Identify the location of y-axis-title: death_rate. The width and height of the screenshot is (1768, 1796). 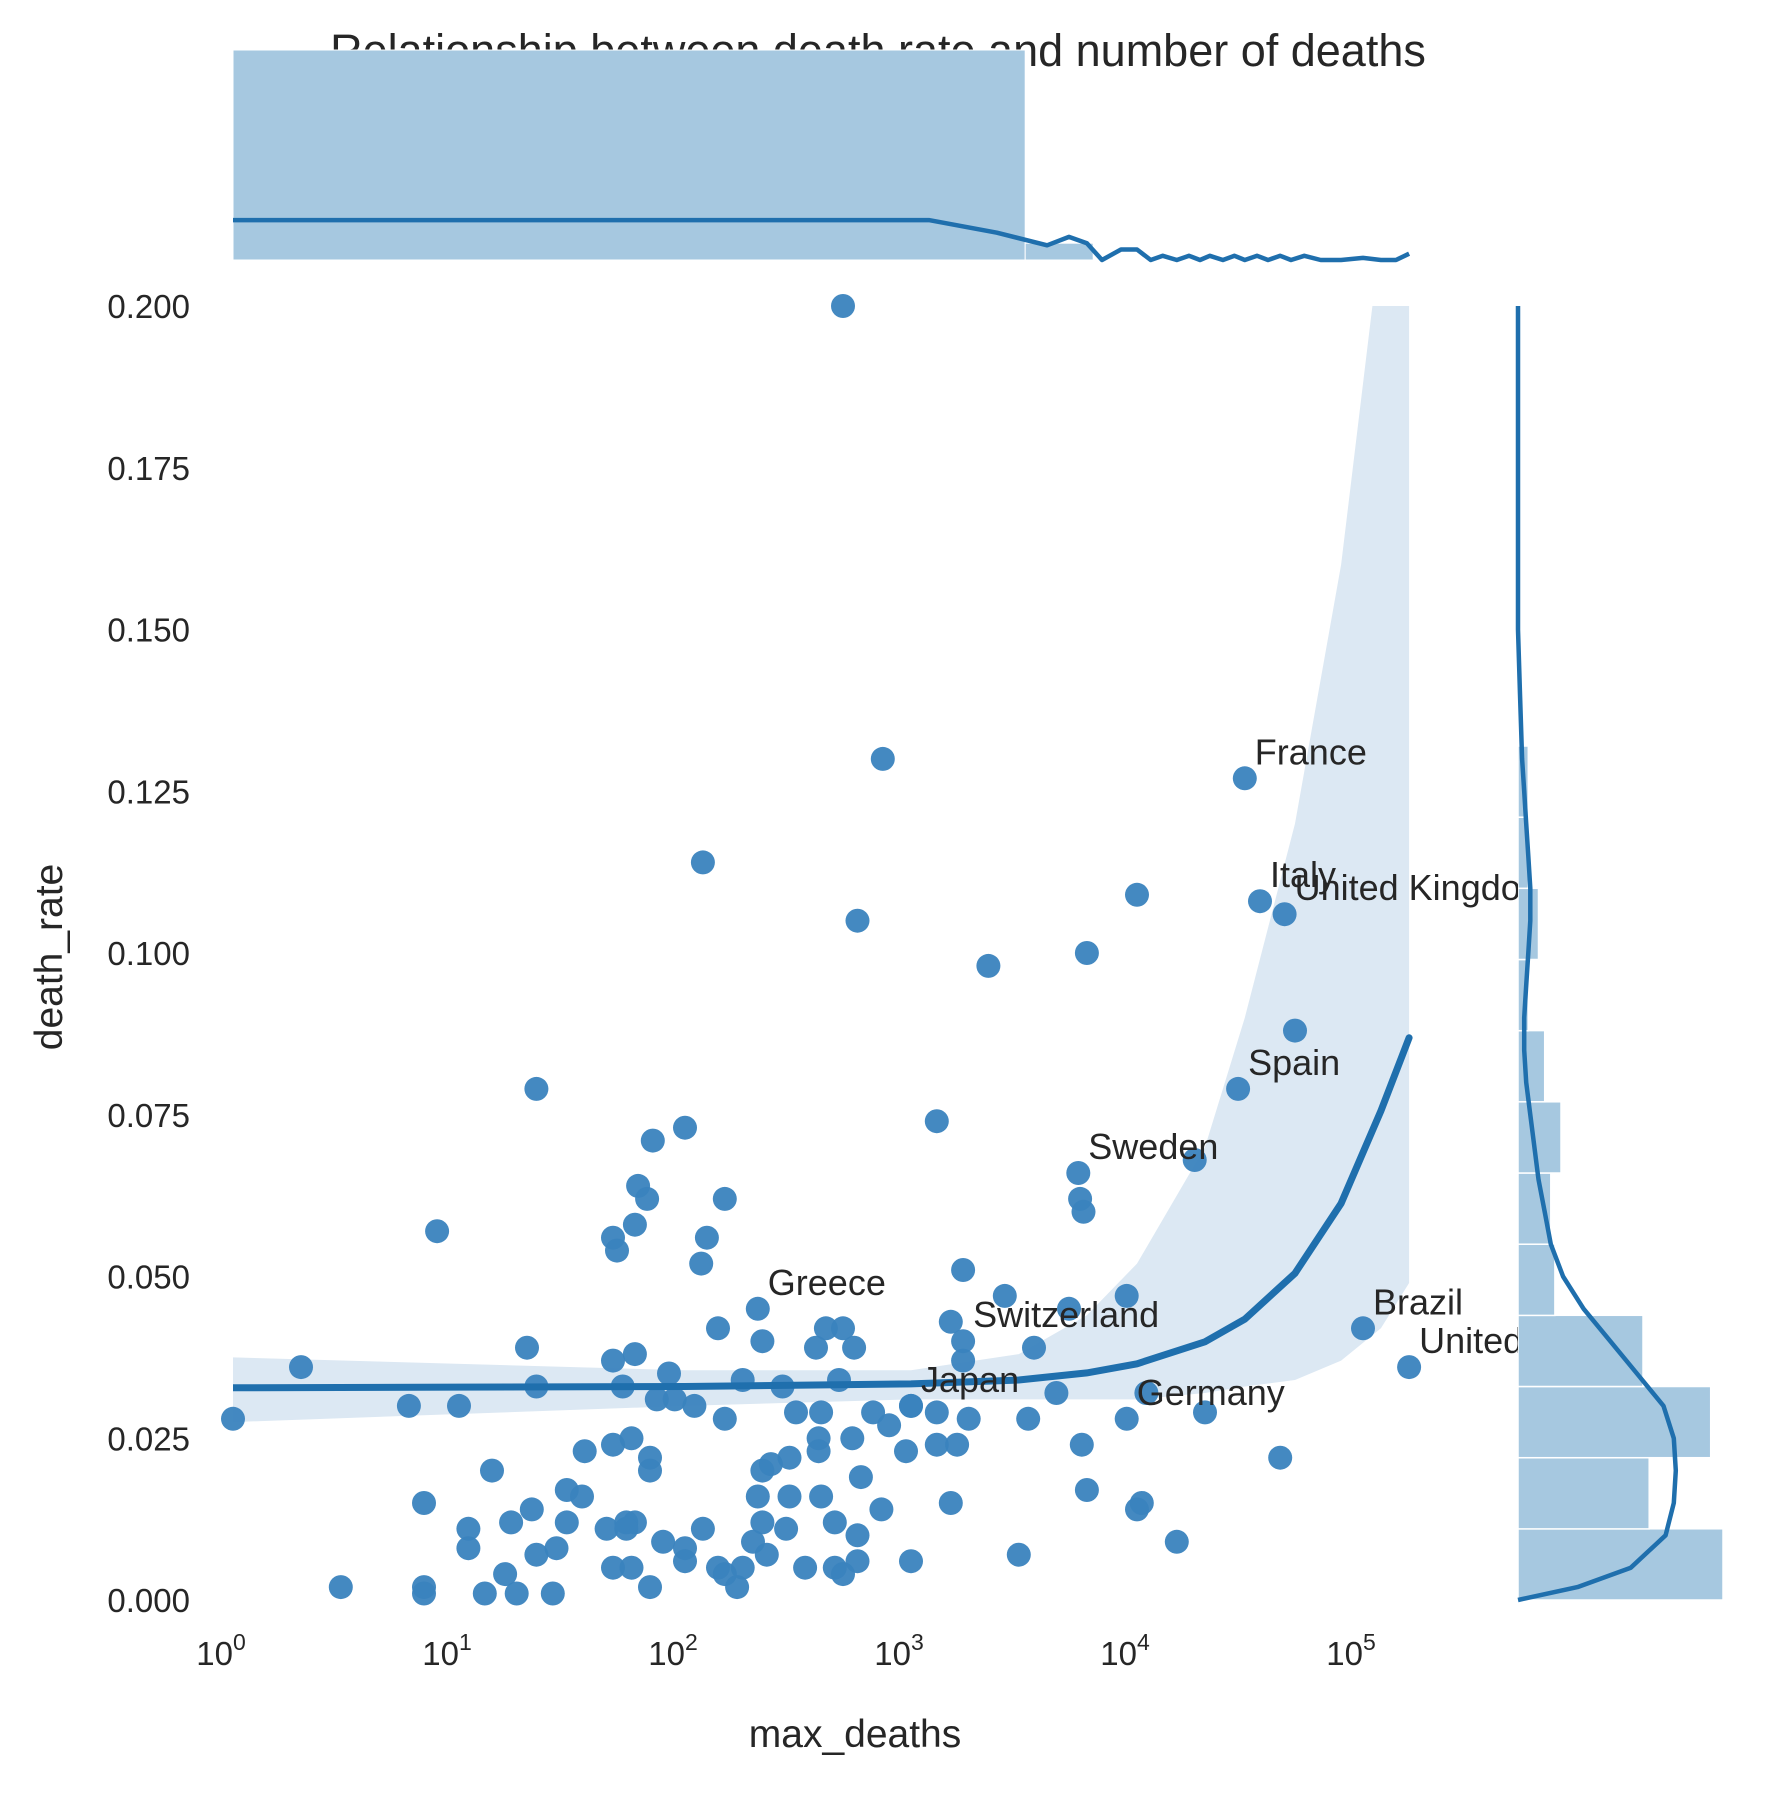
(49, 957).